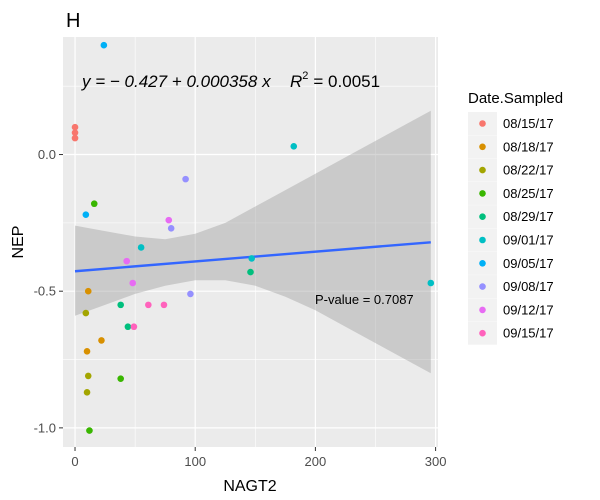 The image size is (600, 500). I want to click on legend-label: 09/05/17, so click(528, 263).